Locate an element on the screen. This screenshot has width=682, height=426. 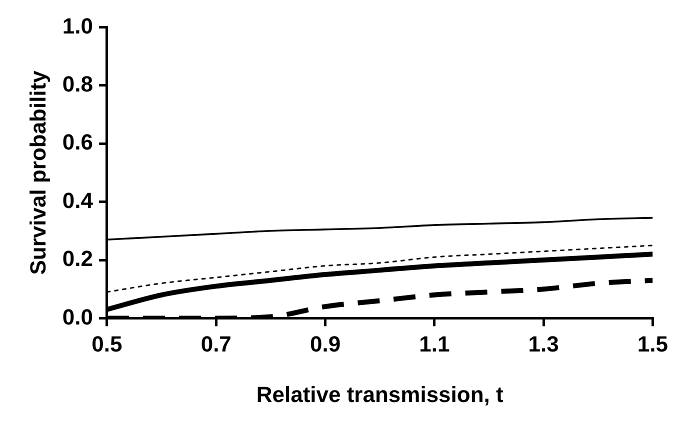
x-tick-label: 1.1 is located at coordinates (434, 343).